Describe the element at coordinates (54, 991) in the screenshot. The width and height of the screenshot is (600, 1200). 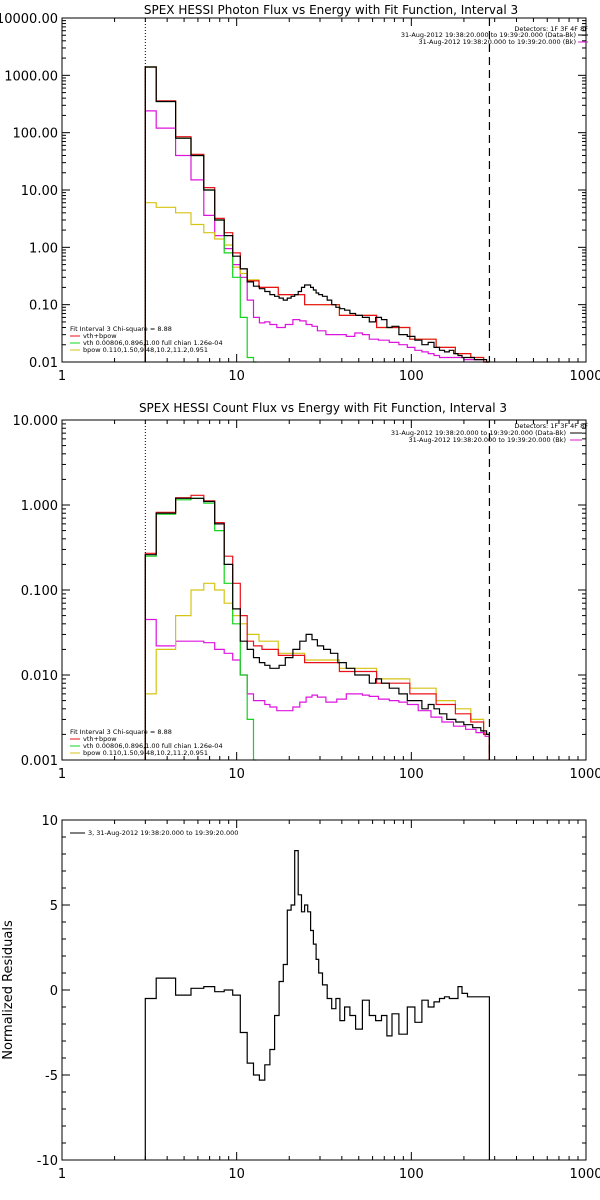
I see `y-tick-label: 0` at that location.